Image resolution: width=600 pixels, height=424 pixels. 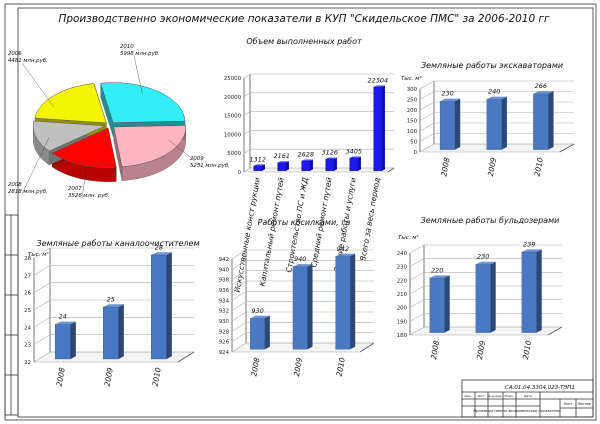 What do you see at coordinates (529, 244) in the screenshot?
I see `data-label-2010: 239` at bounding box center [529, 244].